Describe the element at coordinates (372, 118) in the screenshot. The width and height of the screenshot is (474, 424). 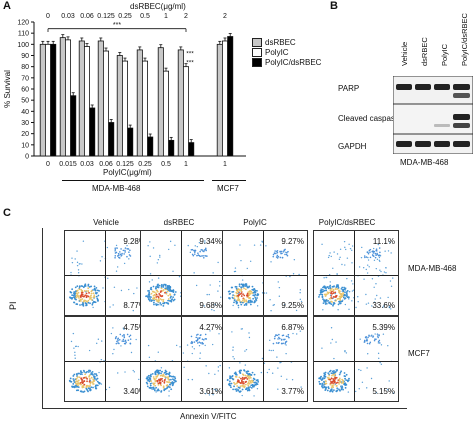
I see `band-label-cleaved-caspase: Cleaved caspase-3` at that location.